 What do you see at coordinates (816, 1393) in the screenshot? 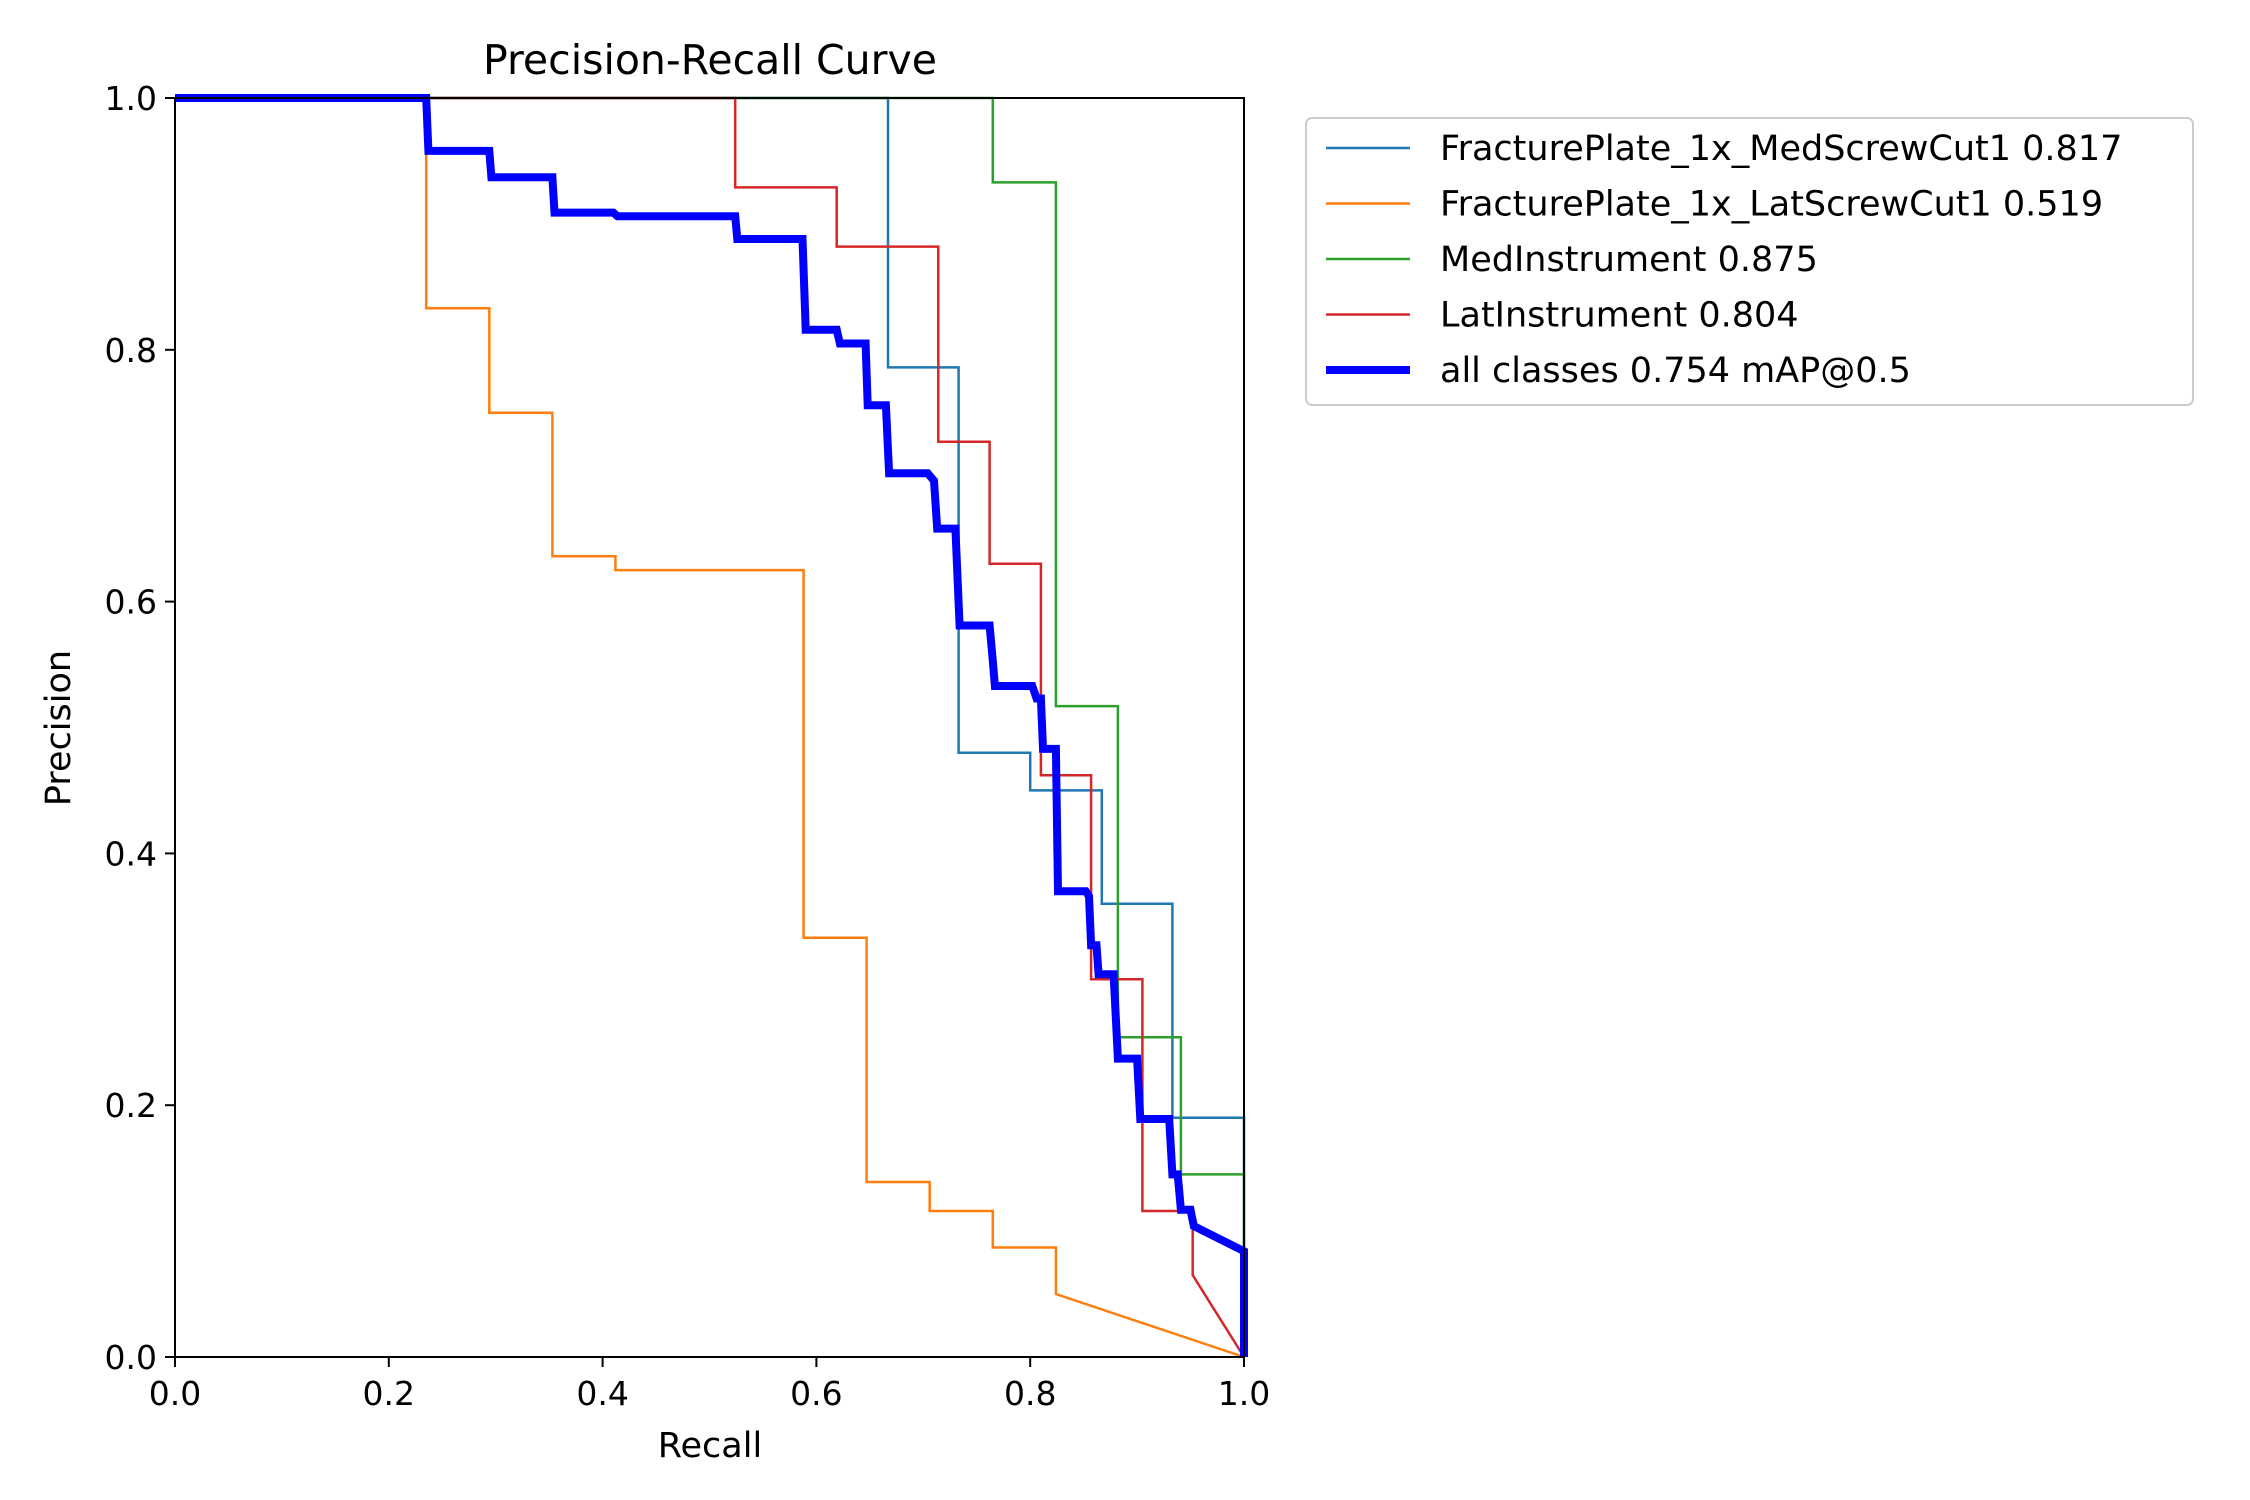
I see `x-tick-label: 0.6` at bounding box center [816, 1393].